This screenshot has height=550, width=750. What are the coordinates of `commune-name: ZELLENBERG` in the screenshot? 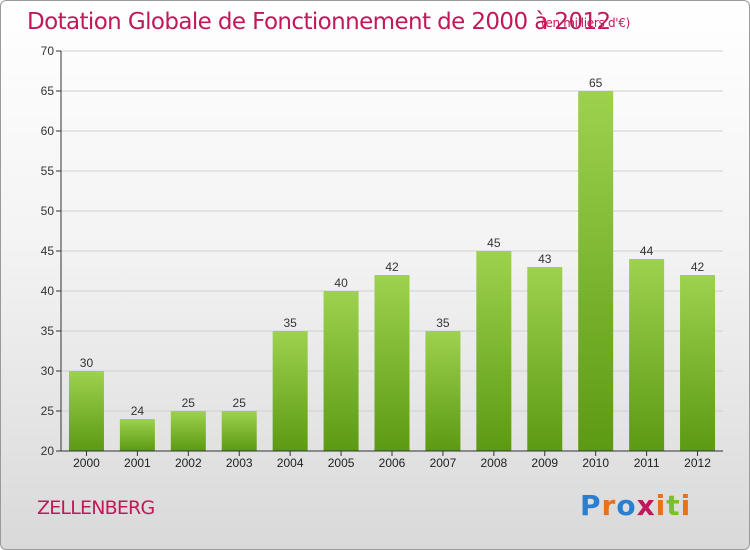 It's located at (96, 508).